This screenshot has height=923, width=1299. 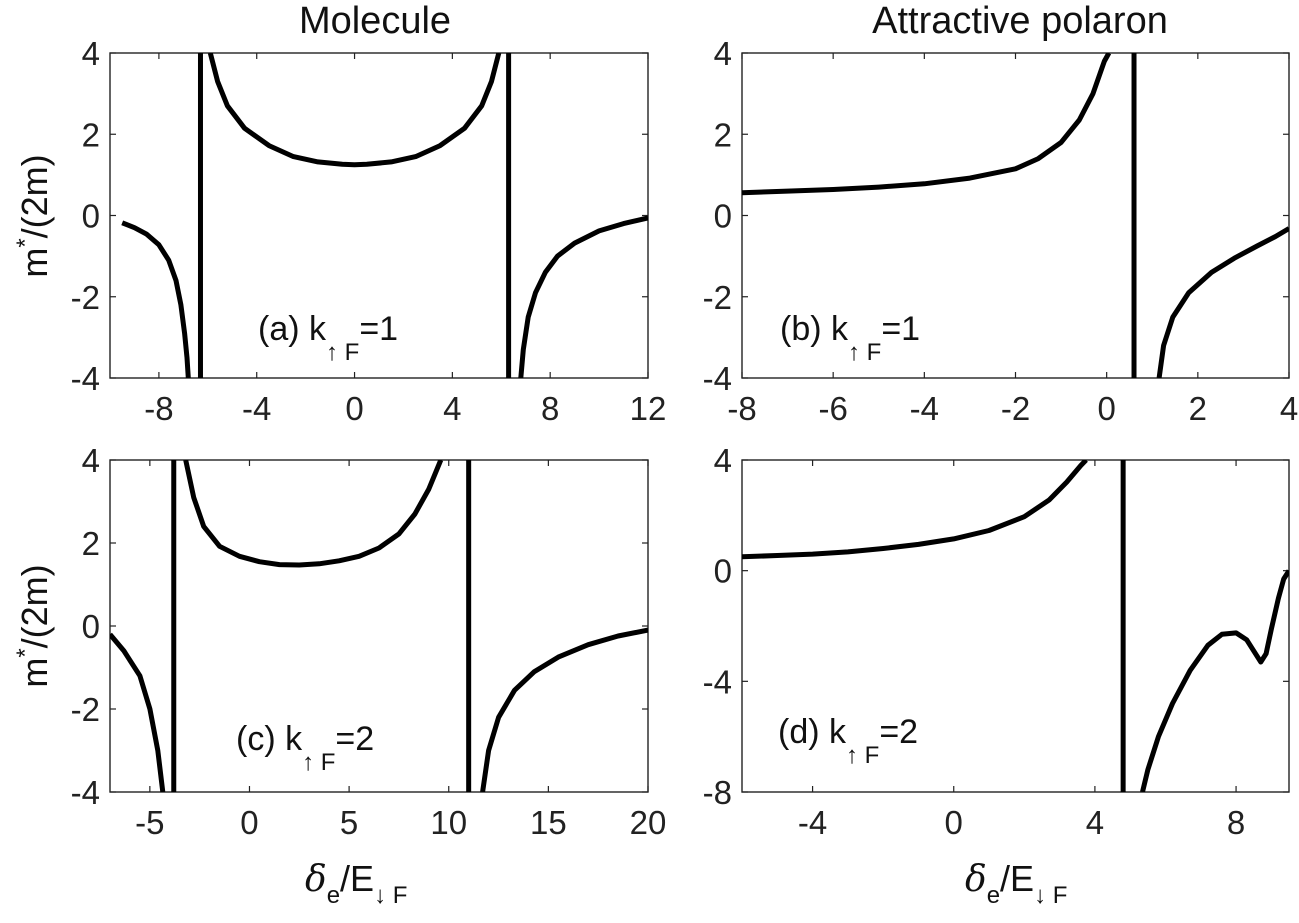 I want to click on y-tick-label-b: -4, so click(x=717, y=378).